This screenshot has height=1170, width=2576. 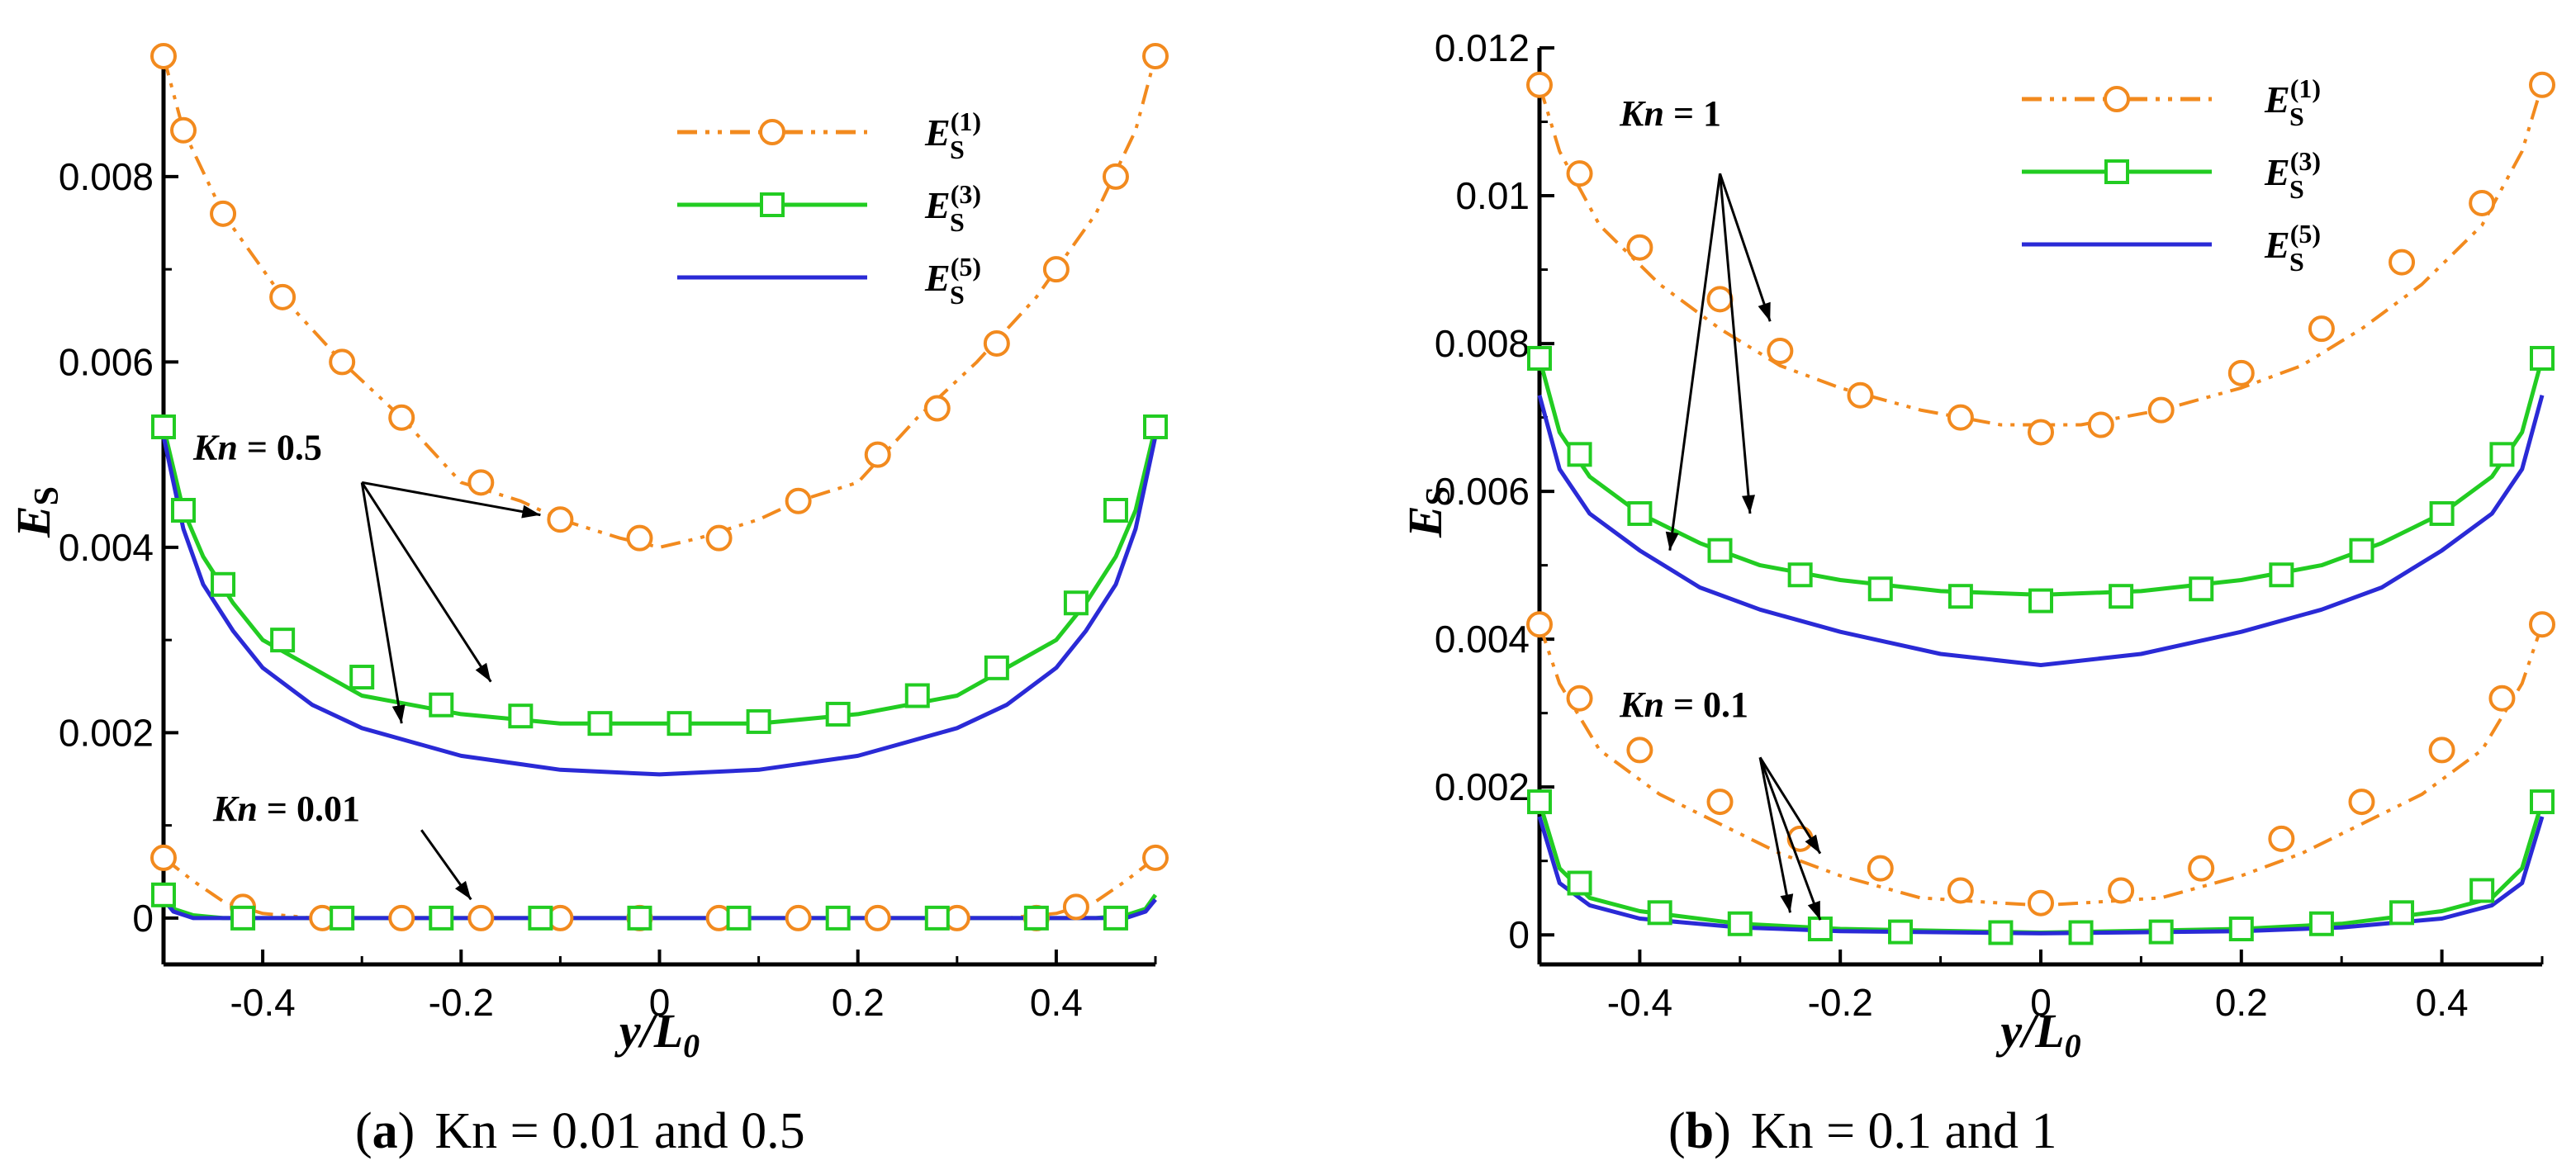 I want to click on annotation-label: Kn = 0.01, so click(x=286, y=809).